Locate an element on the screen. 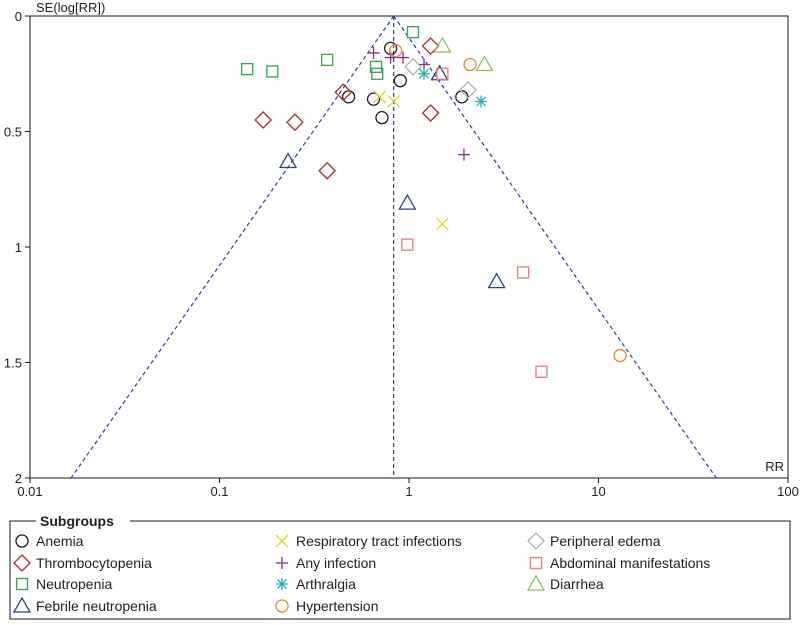 The image size is (800, 625). y-tick-label: 1 is located at coordinates (18, 247).